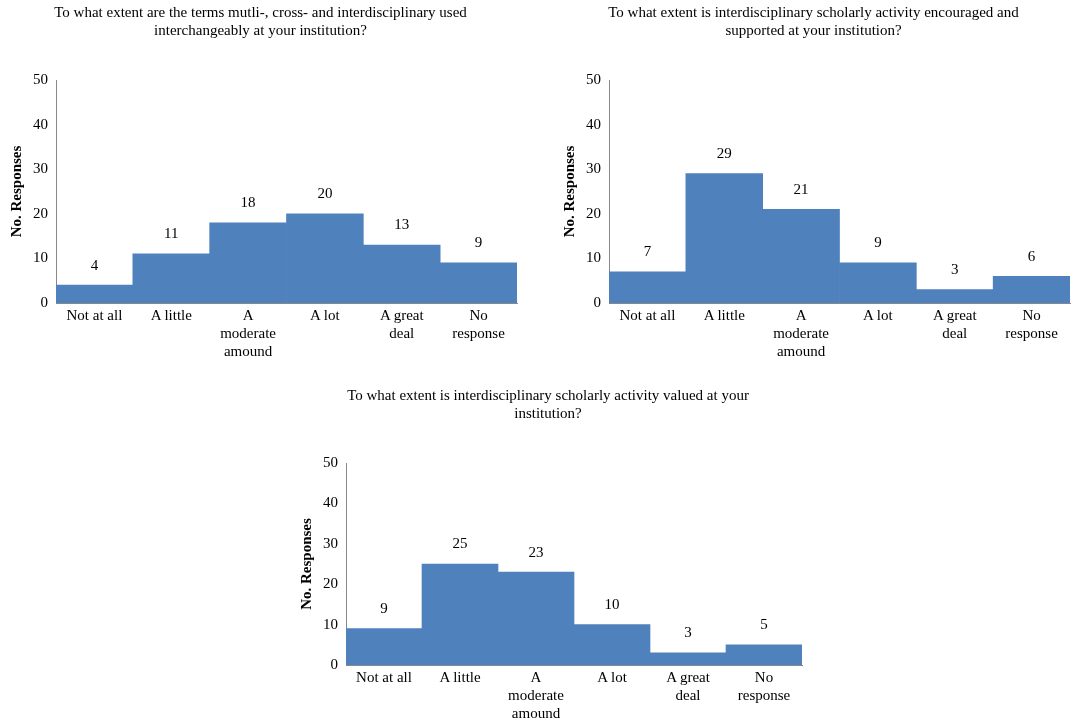 This screenshot has height=727, width=1078. What do you see at coordinates (94, 264) in the screenshot?
I see `data-label: 4` at bounding box center [94, 264].